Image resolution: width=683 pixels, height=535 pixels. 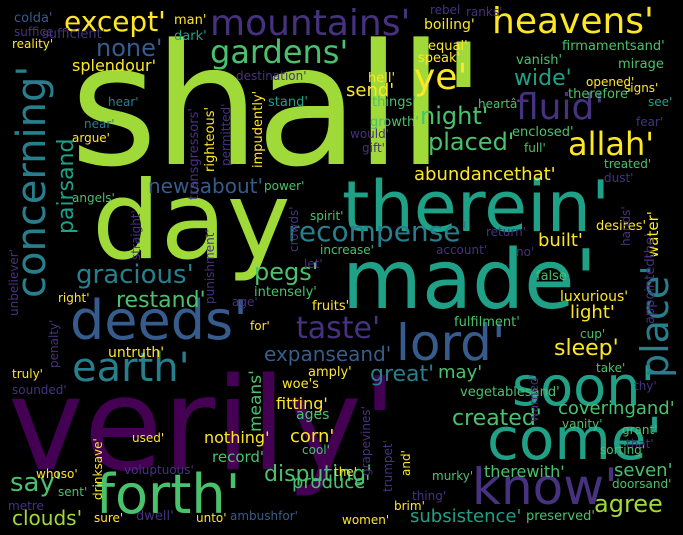 What do you see at coordinates (525, 252) in the screenshot?
I see `word-no: no'` at bounding box center [525, 252].